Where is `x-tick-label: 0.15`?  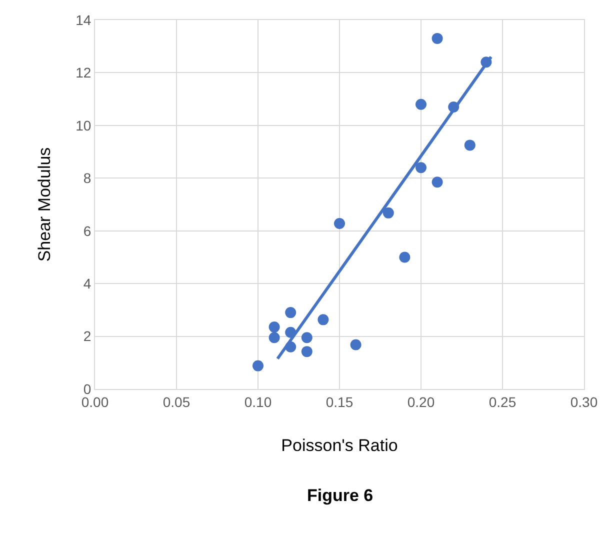 x-tick-label: 0.15 is located at coordinates (340, 402).